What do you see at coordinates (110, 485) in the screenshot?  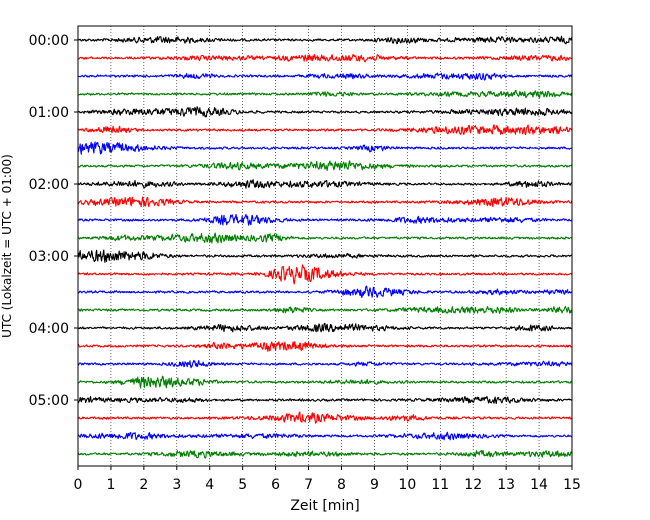 I see `x-tick-label: 1` at bounding box center [110, 485].